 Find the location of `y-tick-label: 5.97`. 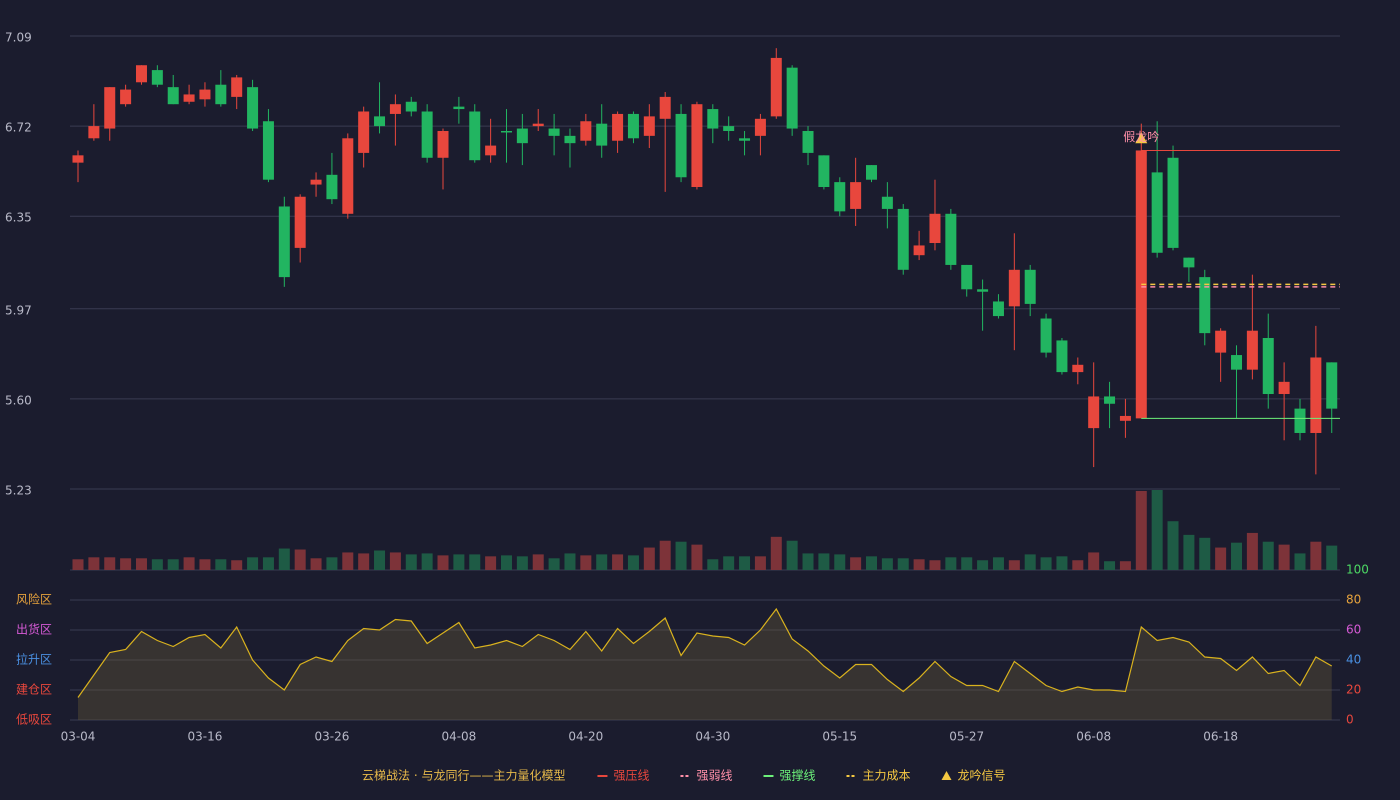

y-tick-label: 5.97 is located at coordinates (18, 310).